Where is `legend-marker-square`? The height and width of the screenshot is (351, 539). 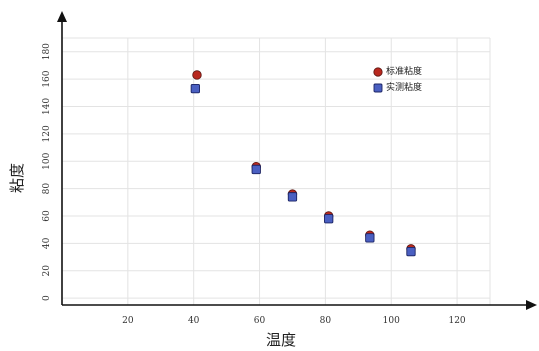 legend-marker-square is located at coordinates (378, 88).